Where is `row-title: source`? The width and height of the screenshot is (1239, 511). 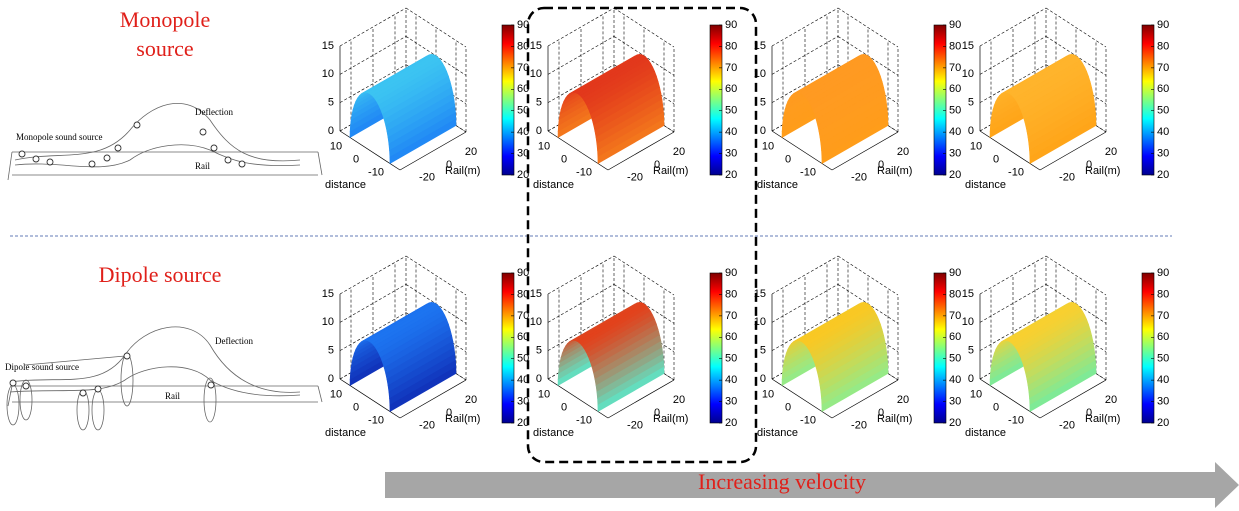 row-title: source is located at coordinates (164, 48).